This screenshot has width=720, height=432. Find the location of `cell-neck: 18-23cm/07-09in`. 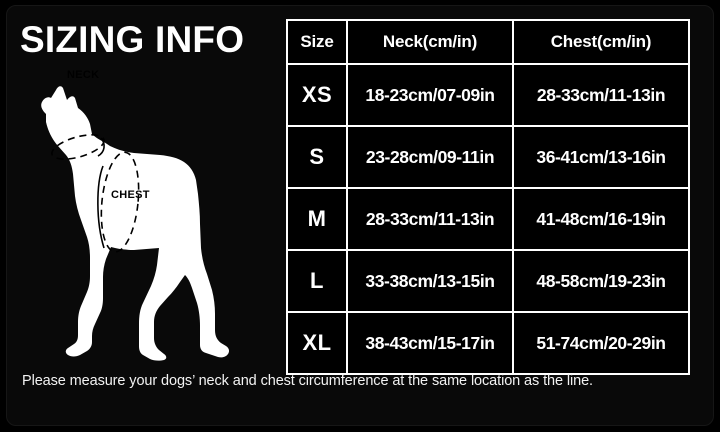

cell-neck: 18-23cm/07-09in is located at coordinates (430, 95).